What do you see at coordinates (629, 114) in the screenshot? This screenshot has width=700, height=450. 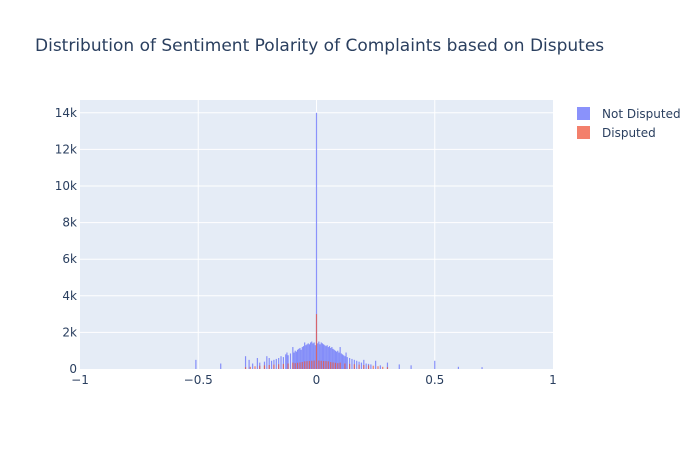 I see `legend-item-not-disputed: Not Disputed` at bounding box center [629, 114].